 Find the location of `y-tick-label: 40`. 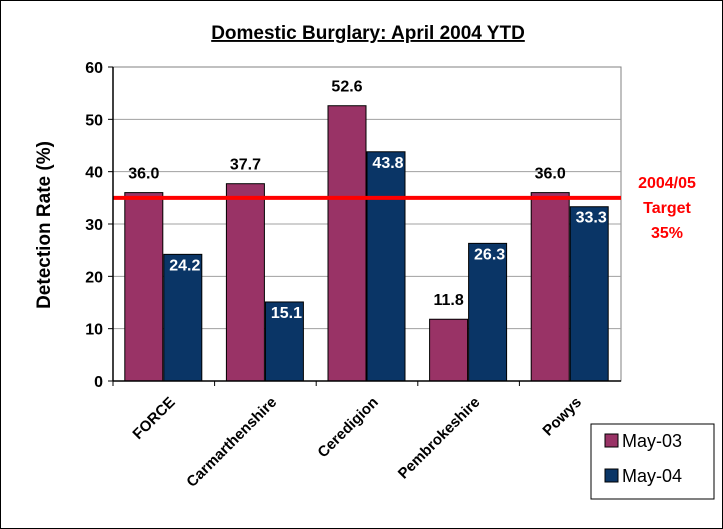

y-tick-label: 40 is located at coordinates (94, 173).